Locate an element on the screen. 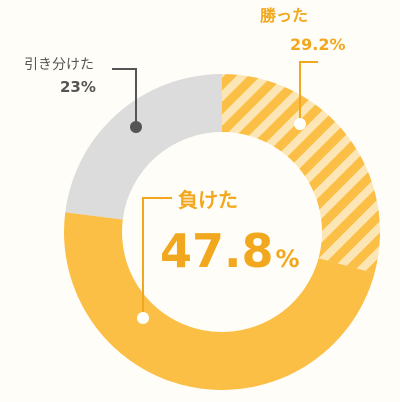 This screenshot has height=402, width=400. label-lost-name: 負けた is located at coordinates (208, 200).